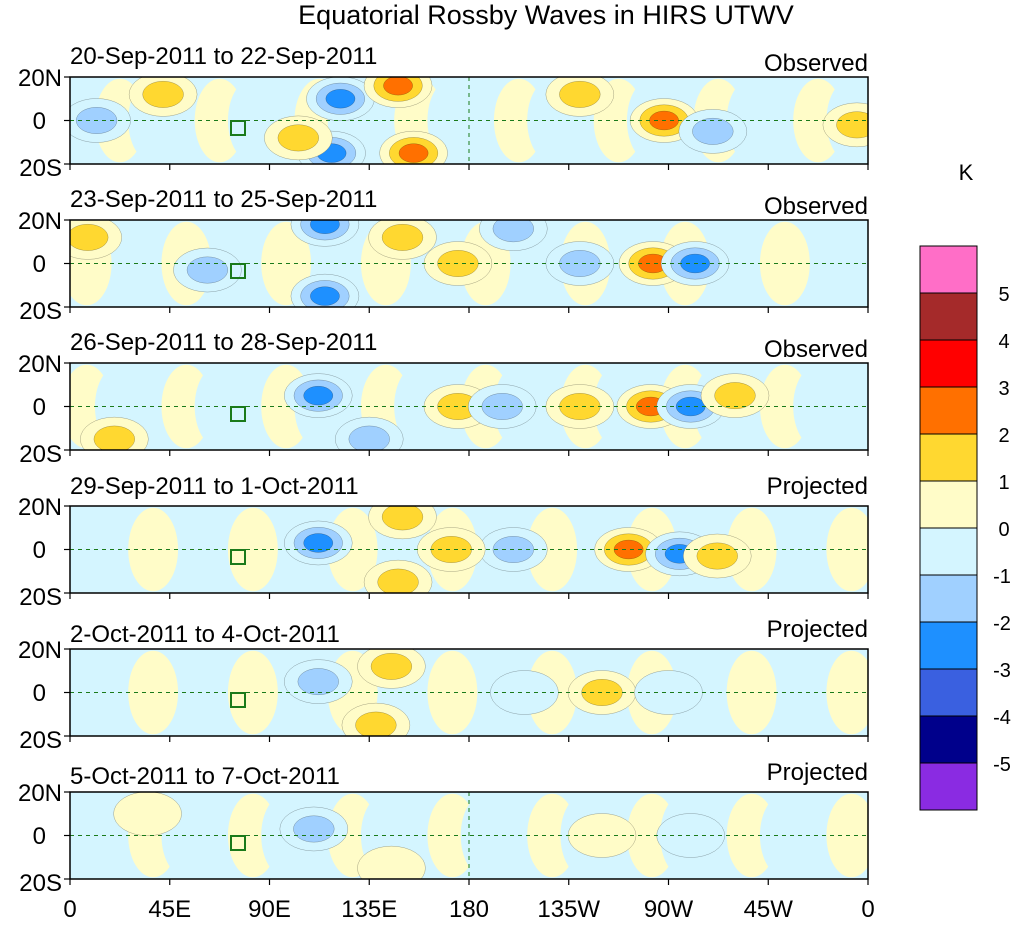 Image resolution: width=1015 pixels, height=929 pixels. Describe the element at coordinates (223, 56) in the screenshot. I see `date-range-label: 20-Sep-2011 to 22-Sep-2011` at that location.